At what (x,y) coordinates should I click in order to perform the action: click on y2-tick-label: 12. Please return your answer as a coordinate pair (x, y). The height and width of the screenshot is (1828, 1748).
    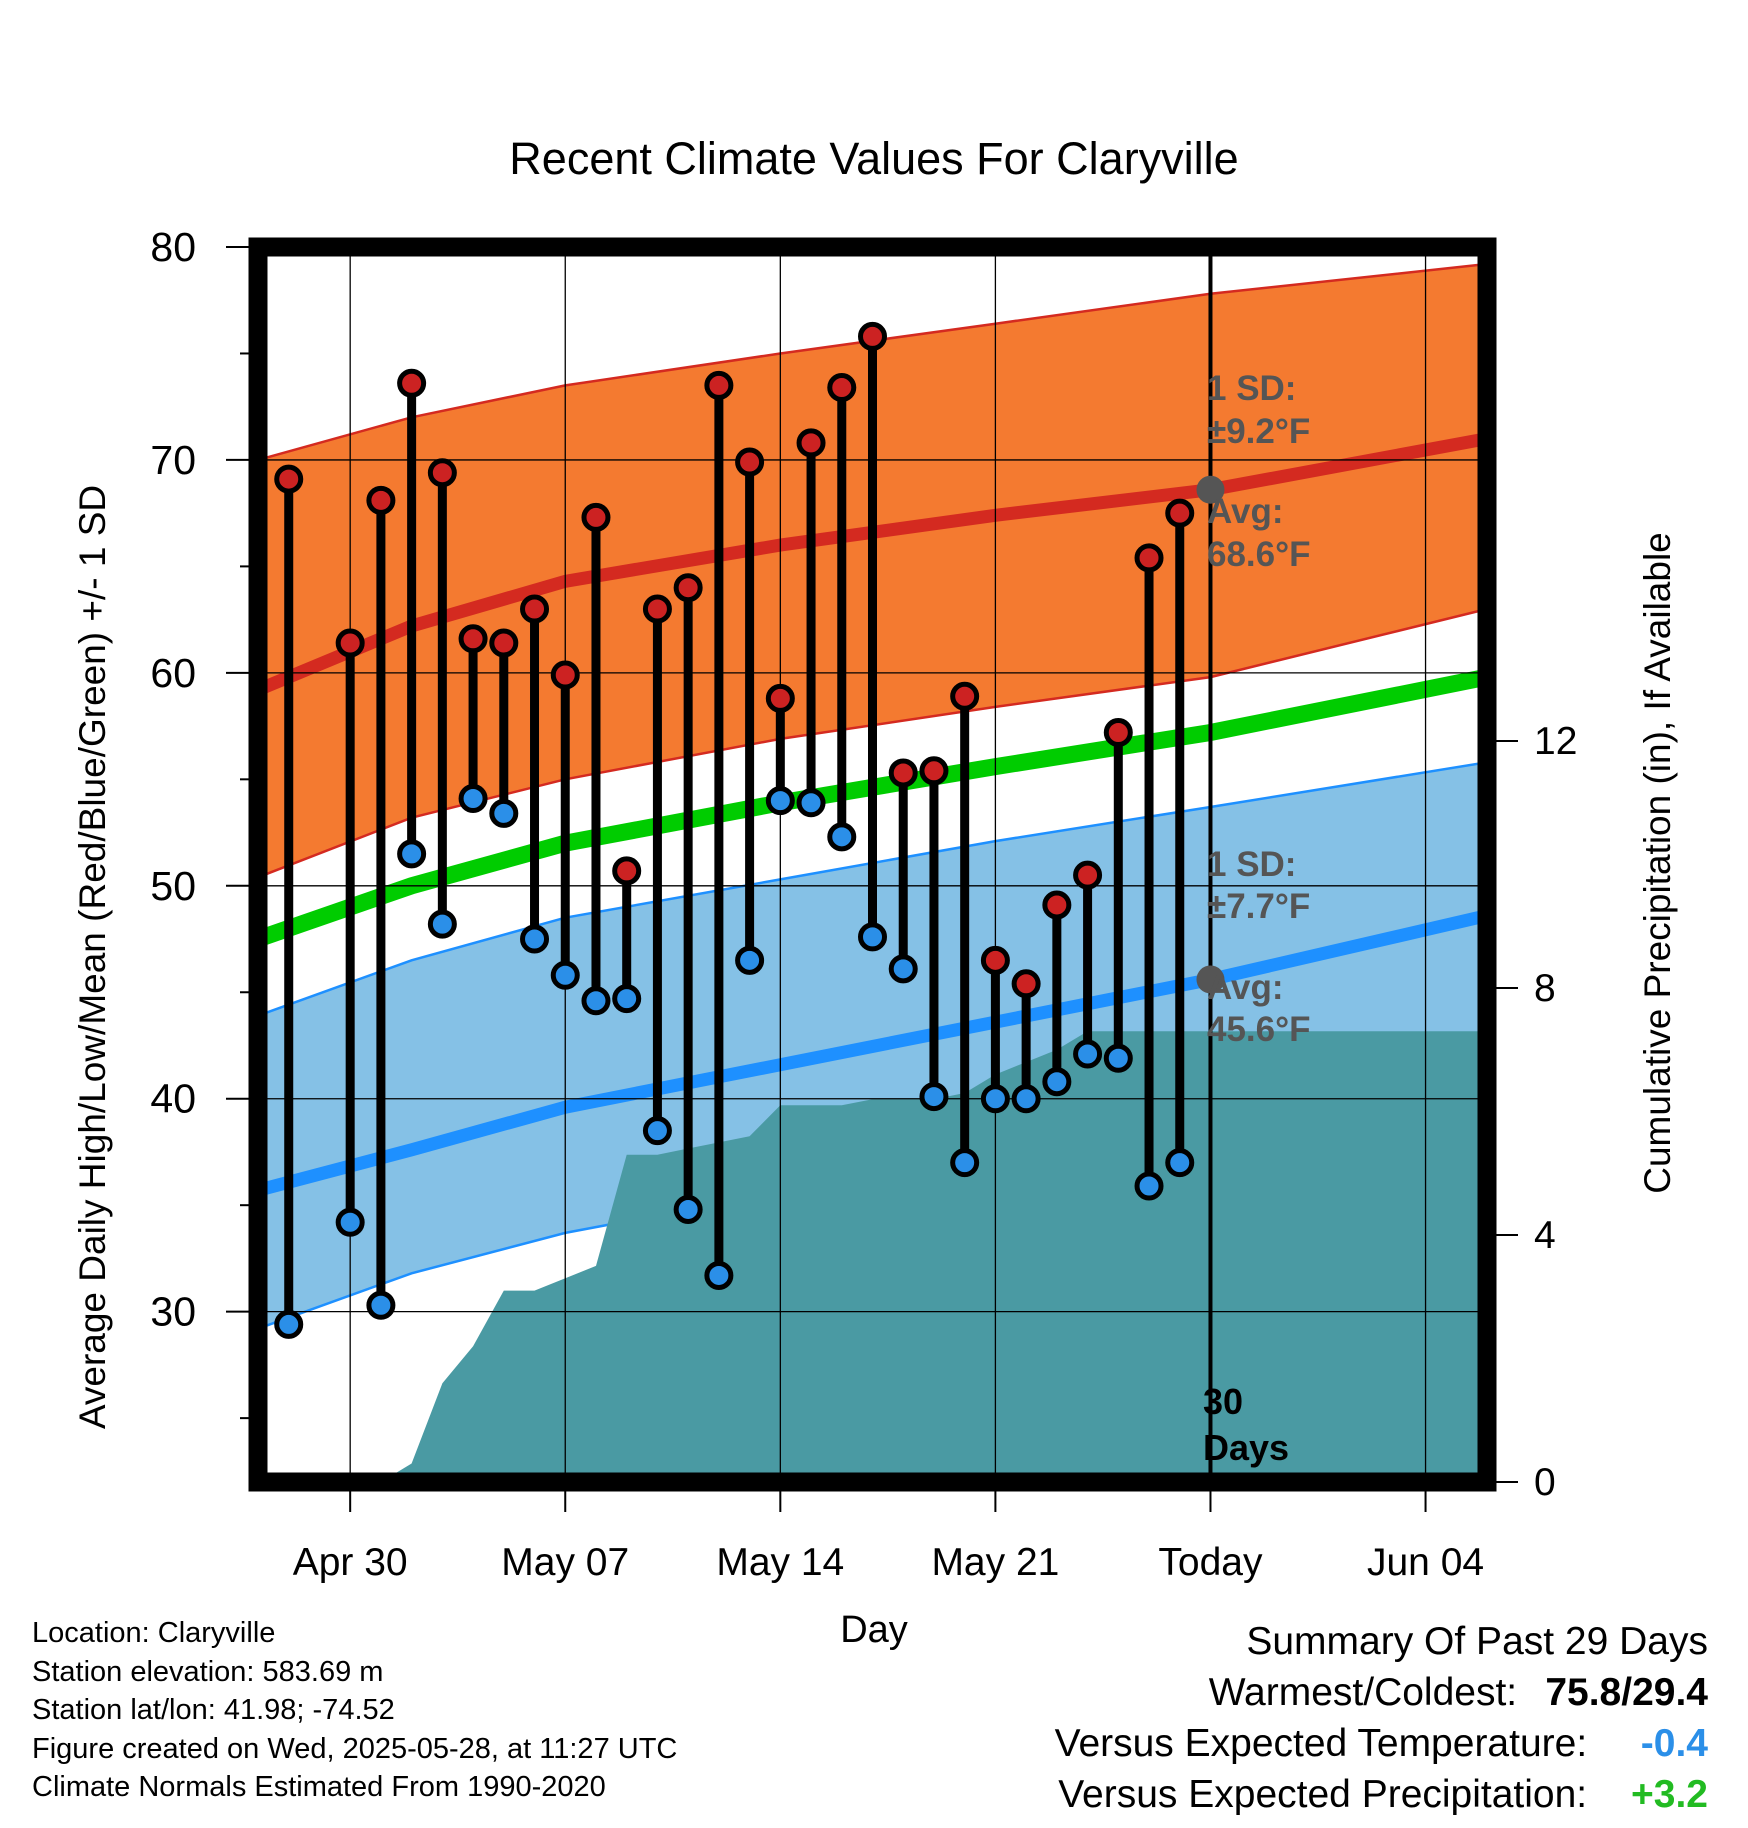
    Looking at the image, I should click on (1555, 741).